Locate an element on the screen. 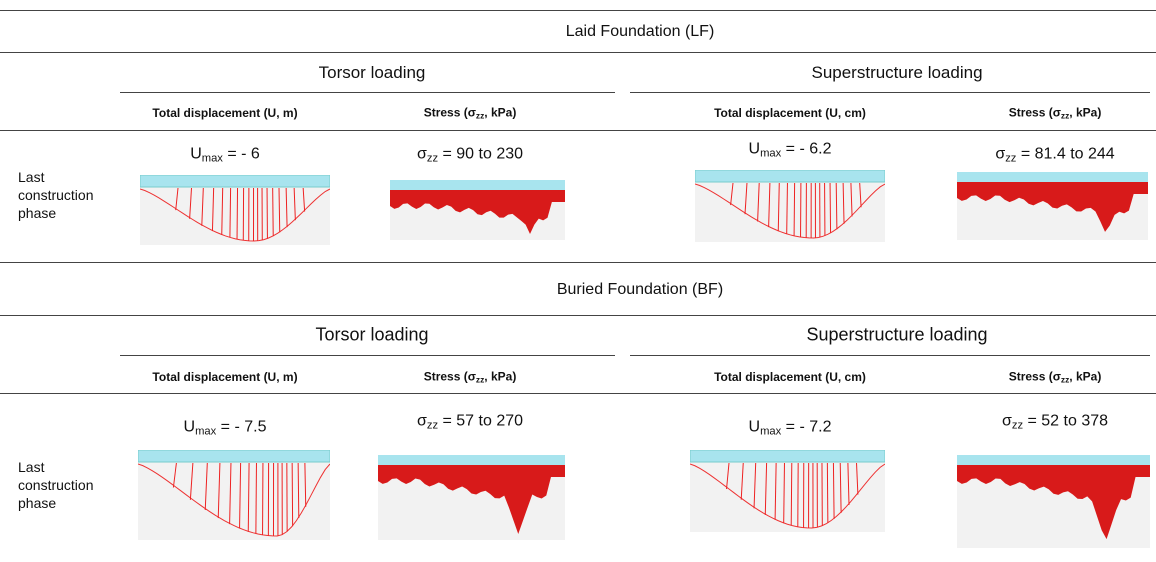 Image resolution: width=1156 pixels, height=562 pixels. result-value: σzz = 81.4 to 244 is located at coordinates (1054, 155).